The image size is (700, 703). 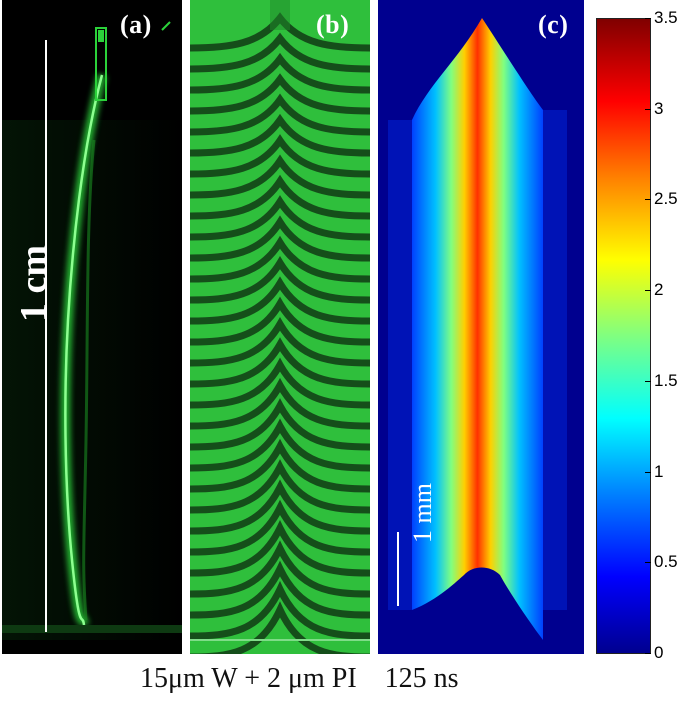 I want to click on scale-label-1mm: 1 mm, so click(x=422, y=513).